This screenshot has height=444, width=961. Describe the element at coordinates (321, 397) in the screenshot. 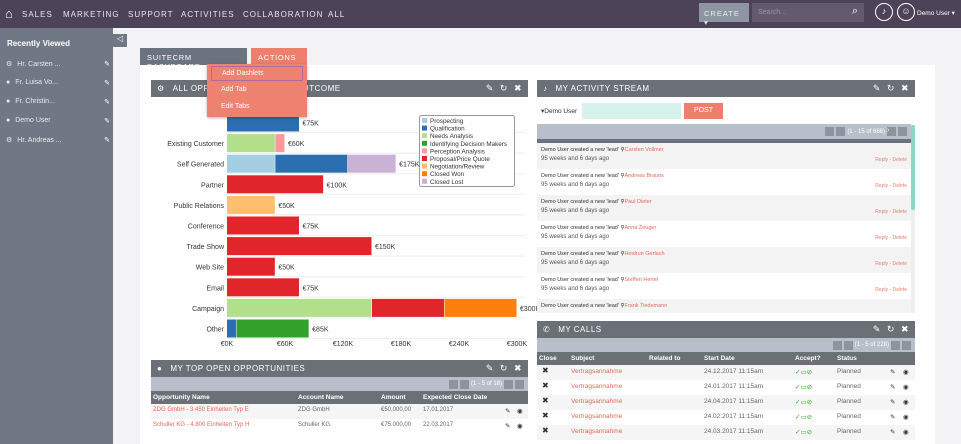

I see `opps-column-header: Account Name` at that location.